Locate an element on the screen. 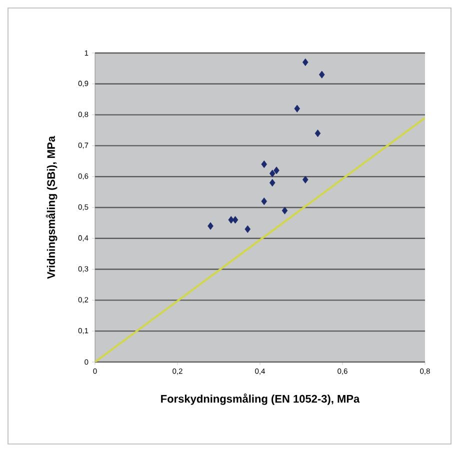  y-axis-title: Vridningsmåling (SBi), MPa is located at coordinates (52, 207).